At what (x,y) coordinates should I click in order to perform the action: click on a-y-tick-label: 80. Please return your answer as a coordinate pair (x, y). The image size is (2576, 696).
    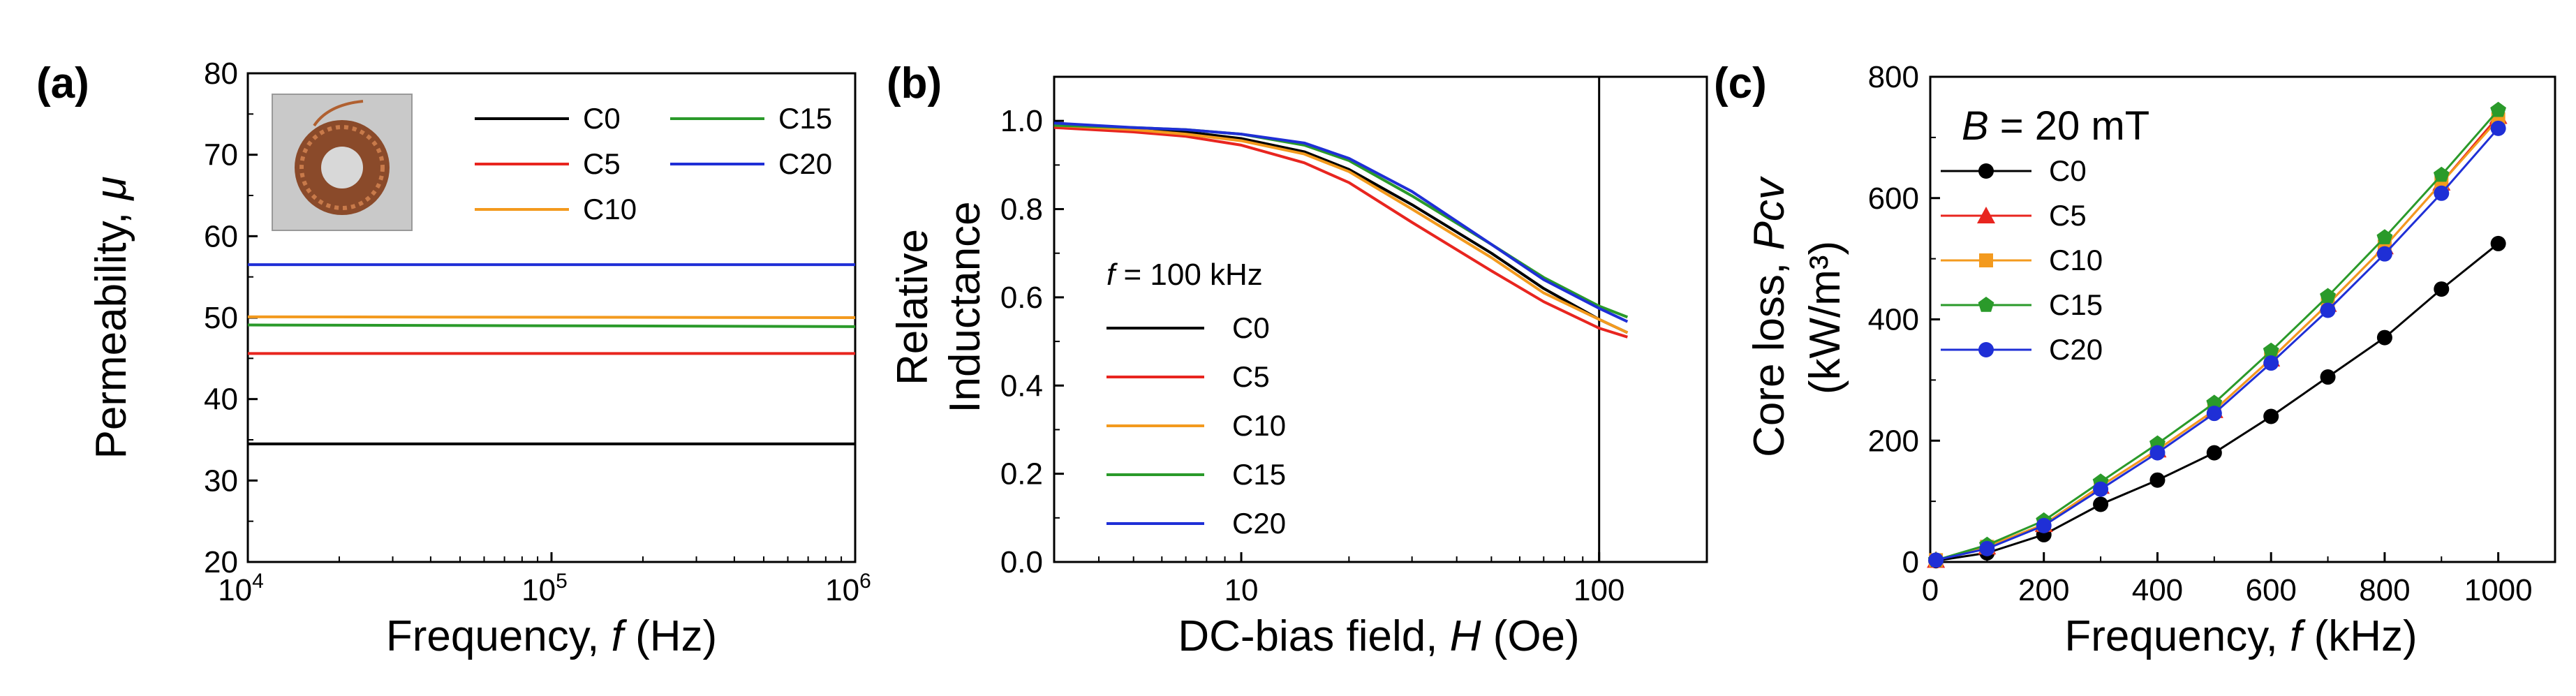
    Looking at the image, I should click on (221, 74).